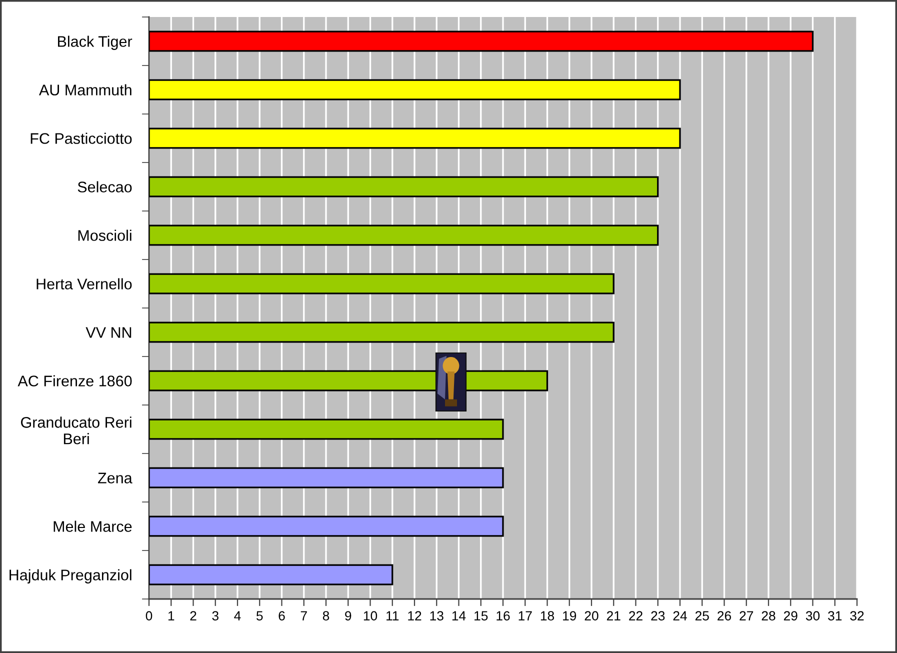 This screenshot has width=897, height=653. I want to click on x-tick-label: 2, so click(193, 615).